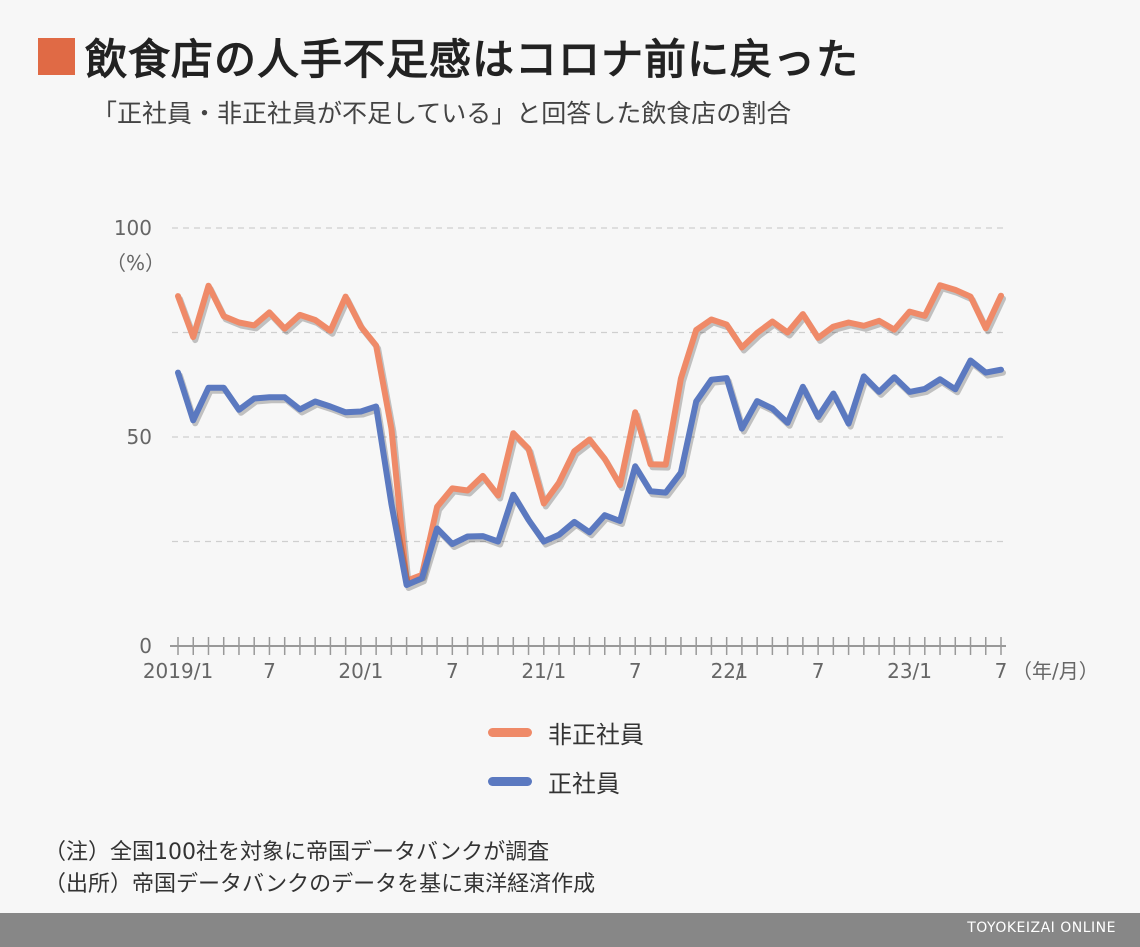 Image resolution: width=1140 pixels, height=947 pixels. Describe the element at coordinates (727, 671) in the screenshot. I see `x-tick-label: 22/` at that location.